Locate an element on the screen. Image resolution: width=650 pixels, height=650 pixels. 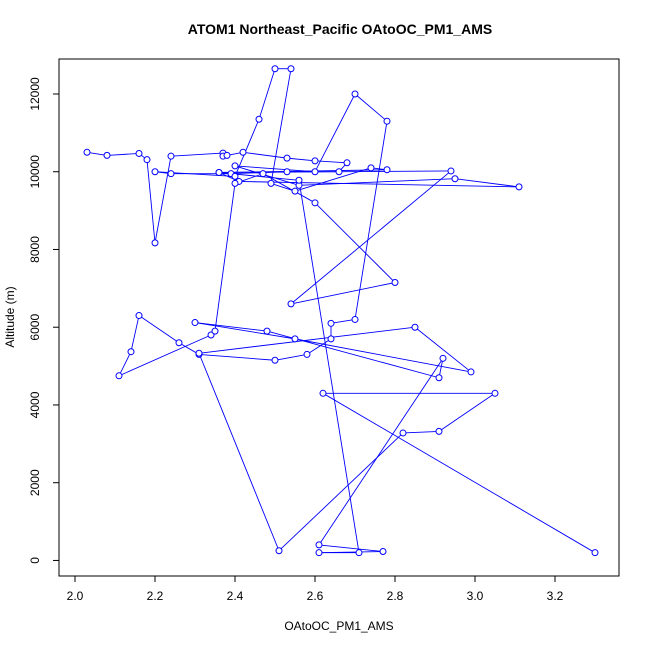
y-tick-label: 0 is located at coordinates (35, 560).